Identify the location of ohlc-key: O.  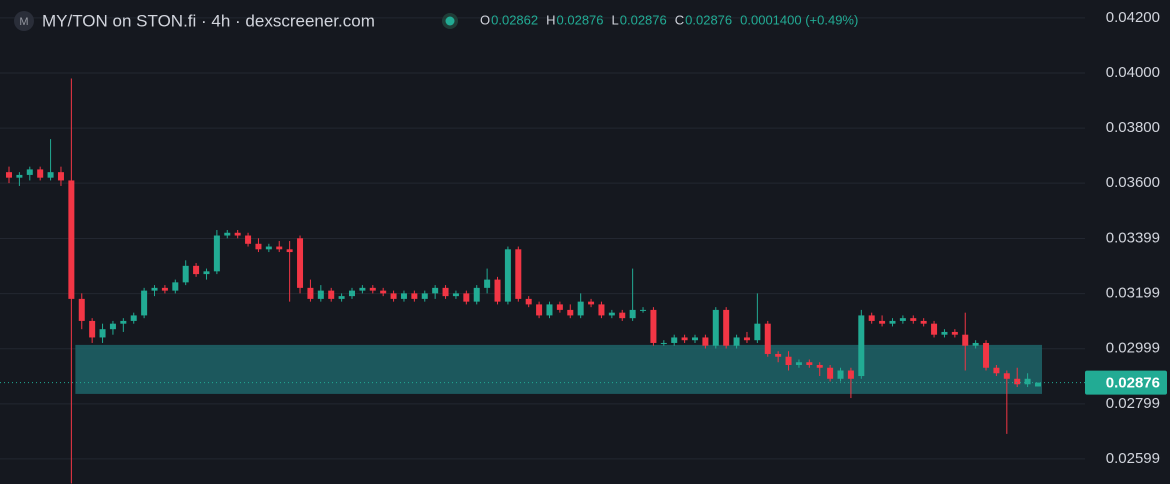
(485, 19).